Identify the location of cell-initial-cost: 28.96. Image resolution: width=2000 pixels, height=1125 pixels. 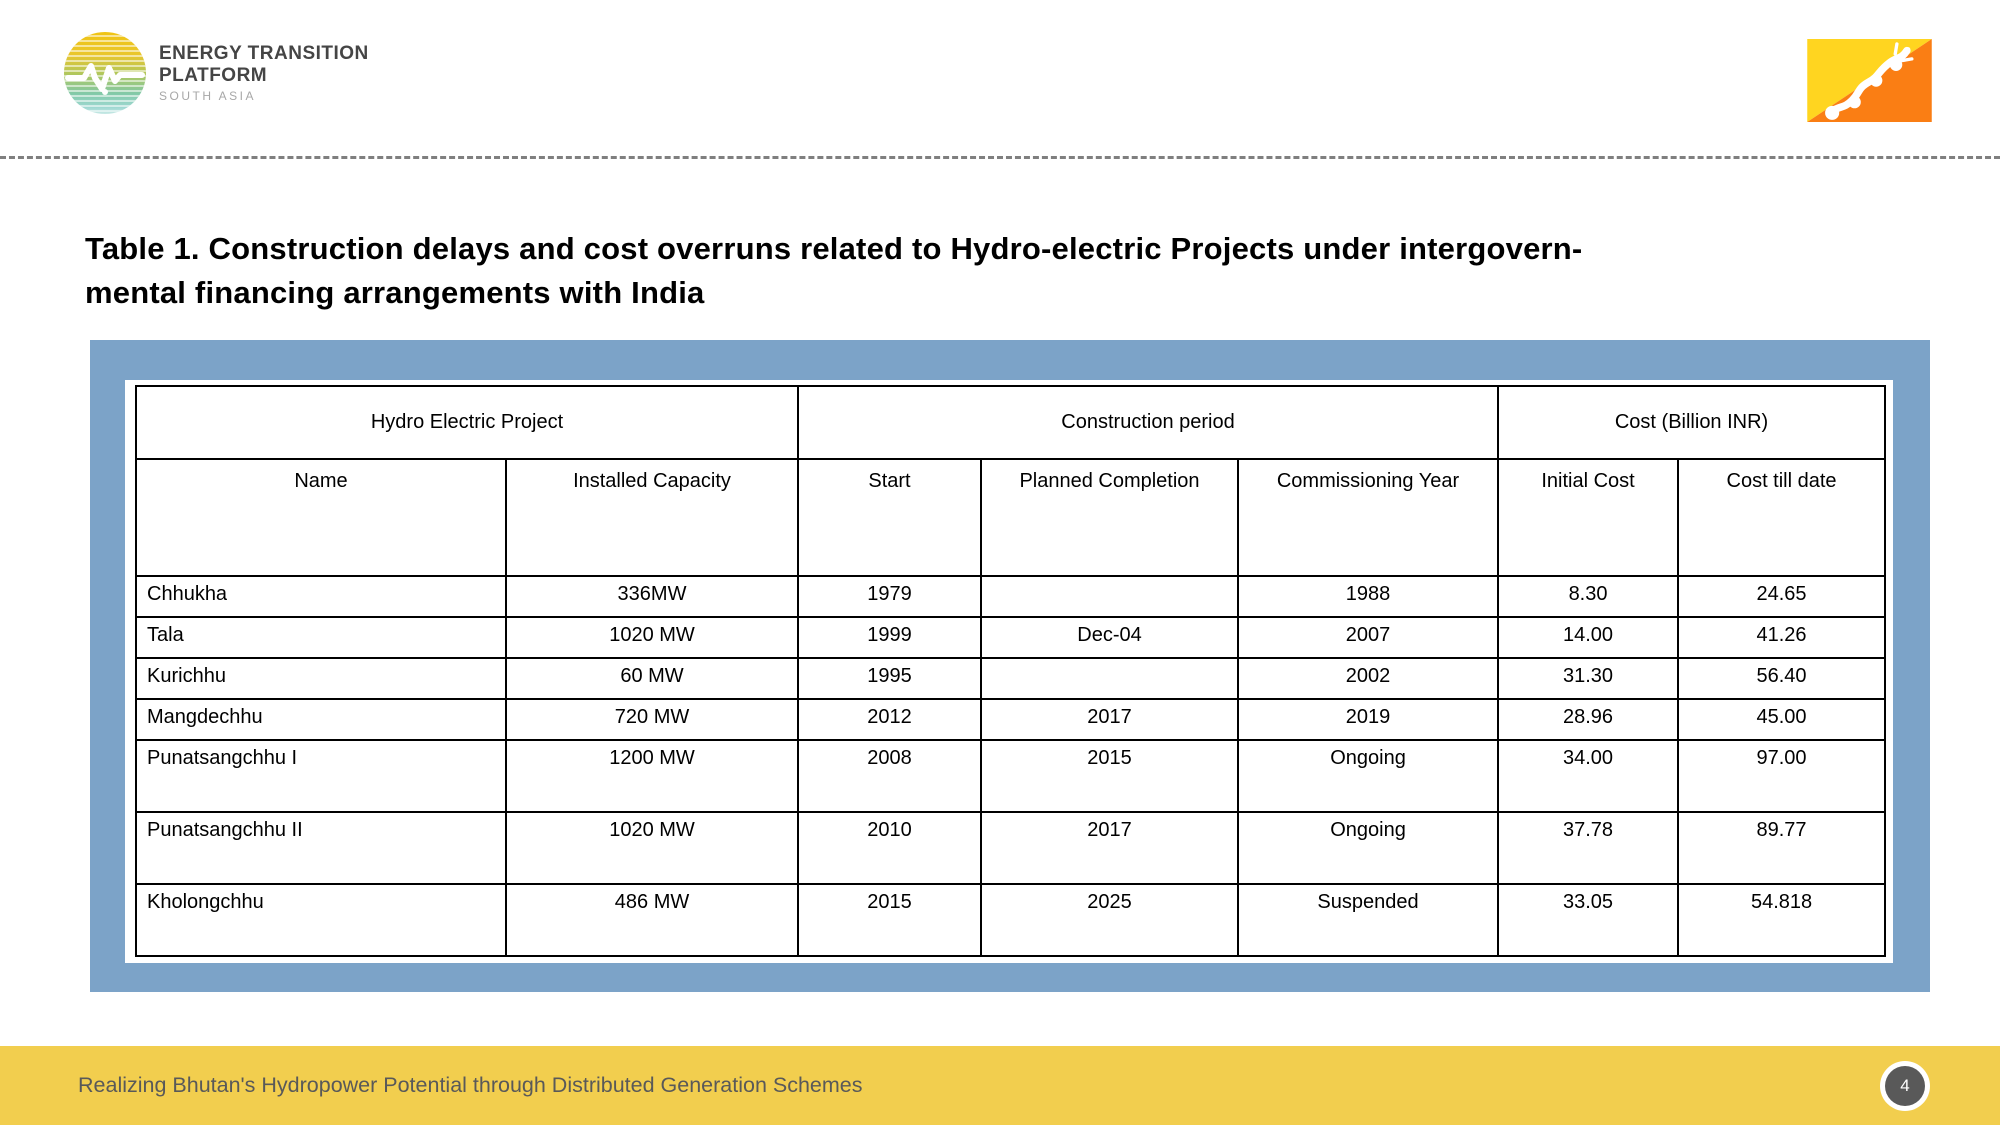
(1588, 719).